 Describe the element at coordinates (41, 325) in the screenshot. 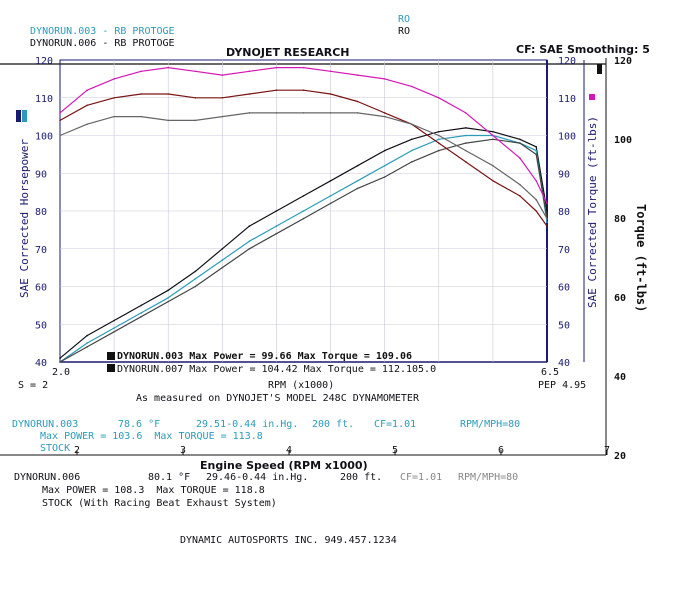

I see `hp-tick-label: 50` at that location.